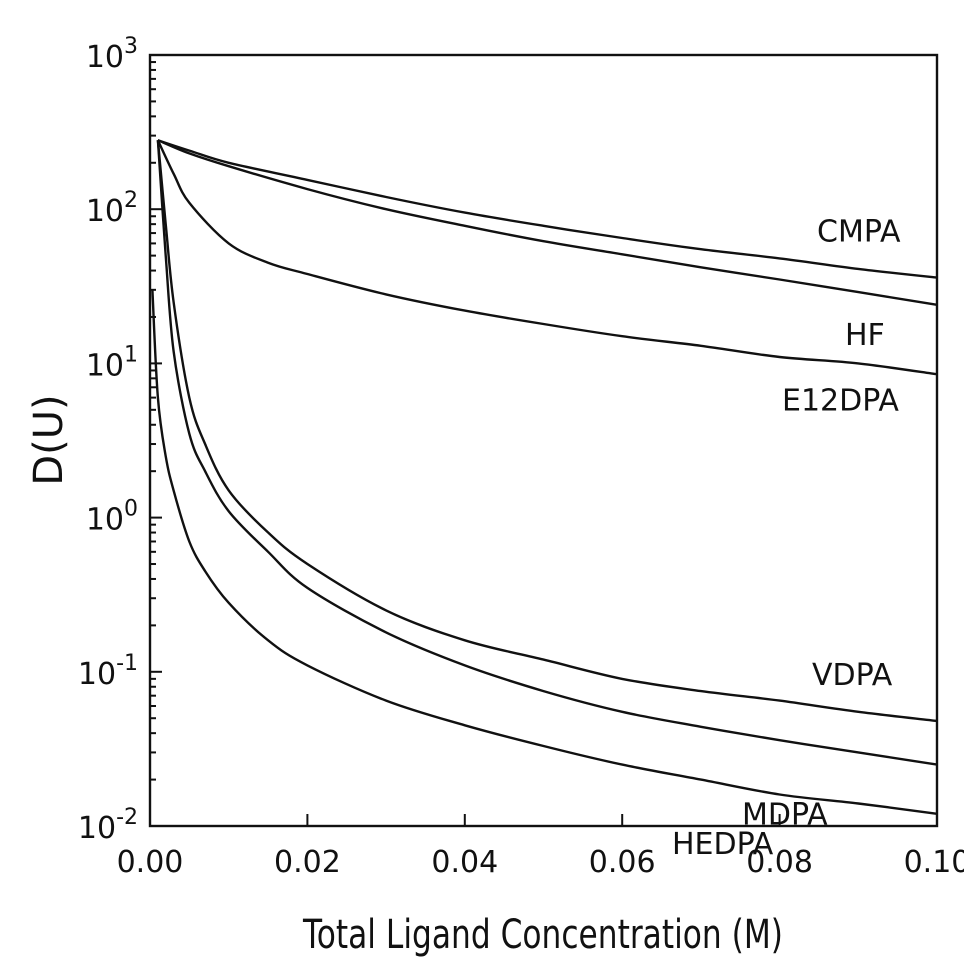 The height and width of the screenshot is (969, 964). I want to click on curve-label-hf: HF, so click(865, 335).